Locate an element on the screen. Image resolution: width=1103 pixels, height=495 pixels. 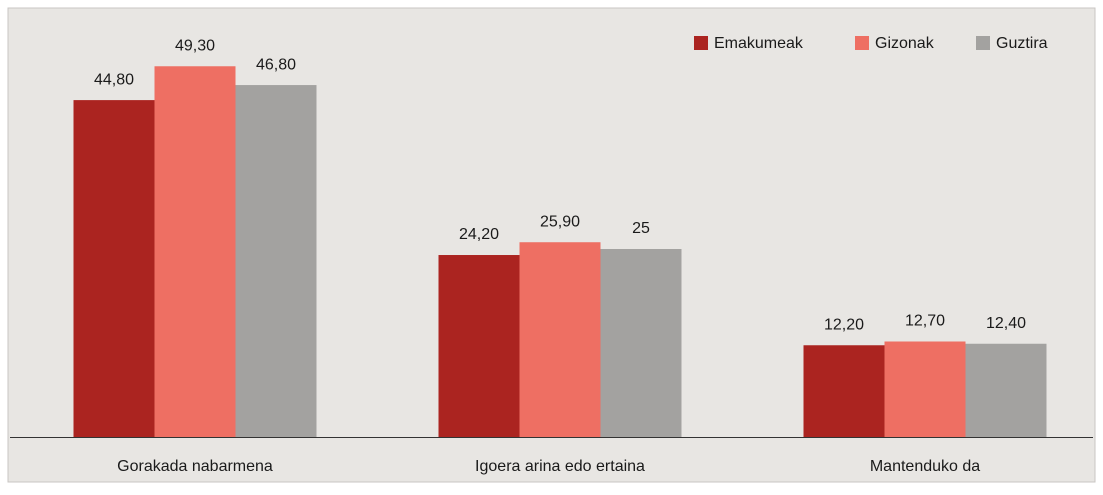
data-label: 25,90 is located at coordinates (560, 221).